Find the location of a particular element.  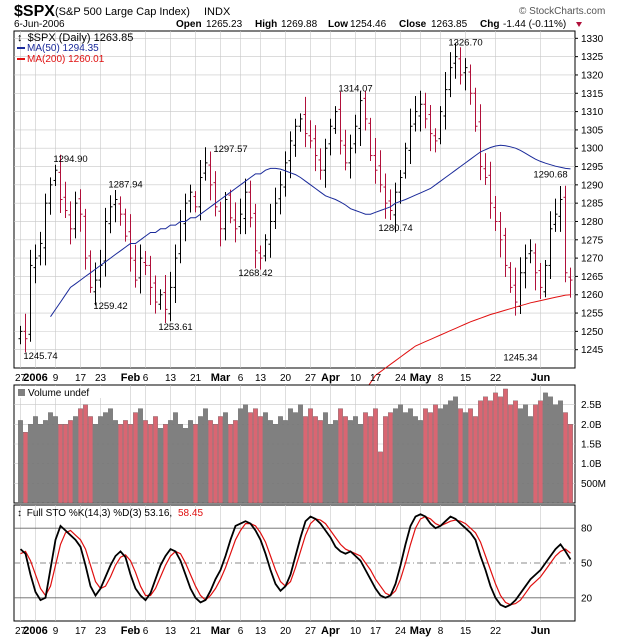

source-credit: © StockCharts.com is located at coordinates (562, 11).